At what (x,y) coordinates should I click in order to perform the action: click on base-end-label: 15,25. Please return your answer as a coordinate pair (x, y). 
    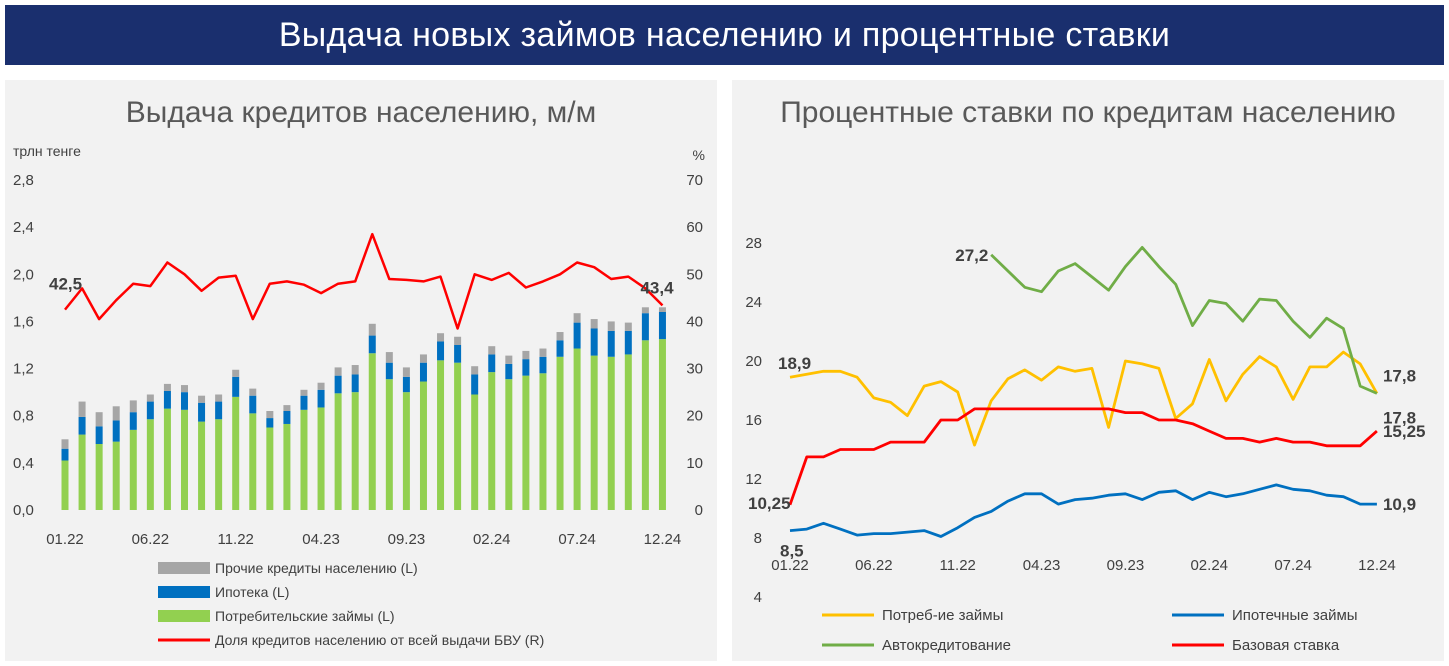
    Looking at the image, I should click on (1404, 431).